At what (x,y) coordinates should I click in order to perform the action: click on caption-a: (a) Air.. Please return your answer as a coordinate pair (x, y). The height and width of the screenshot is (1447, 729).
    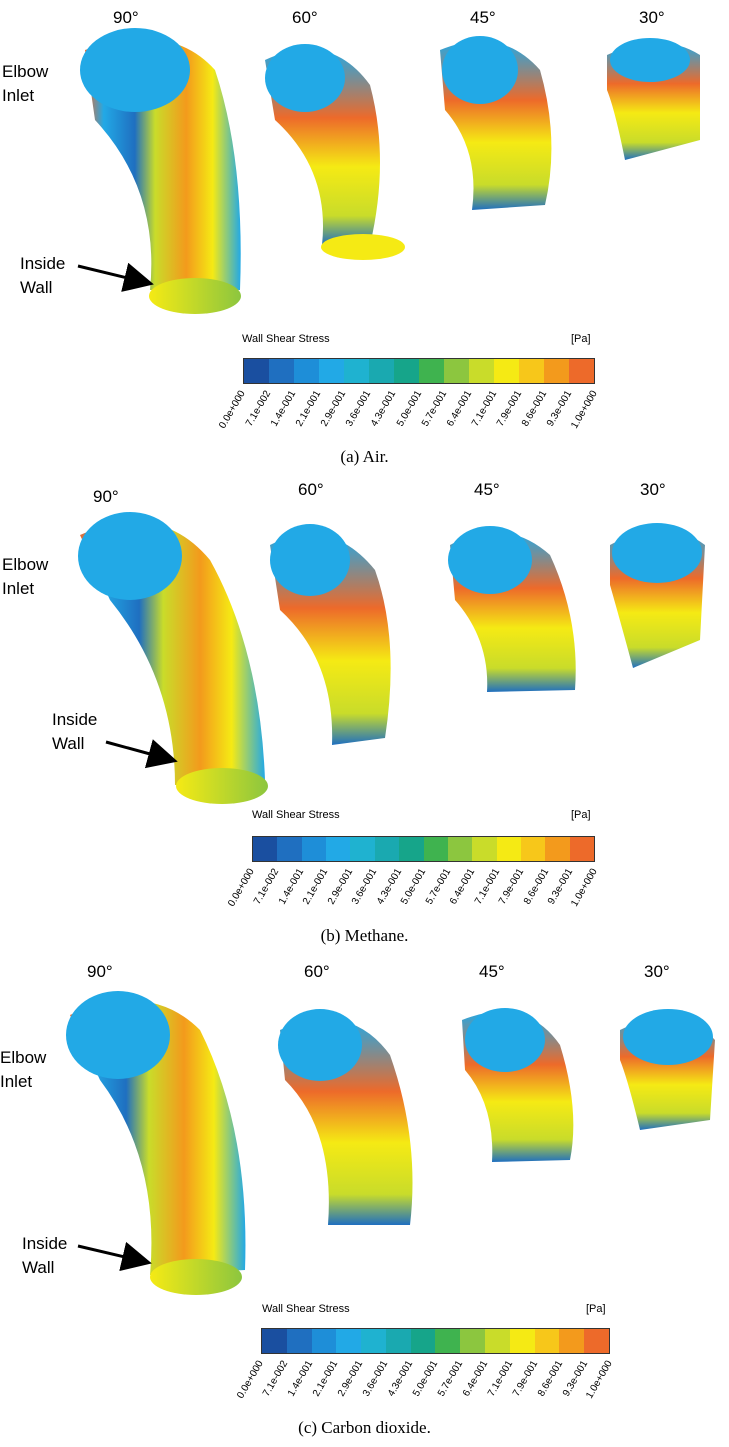
    Looking at the image, I should click on (364, 456).